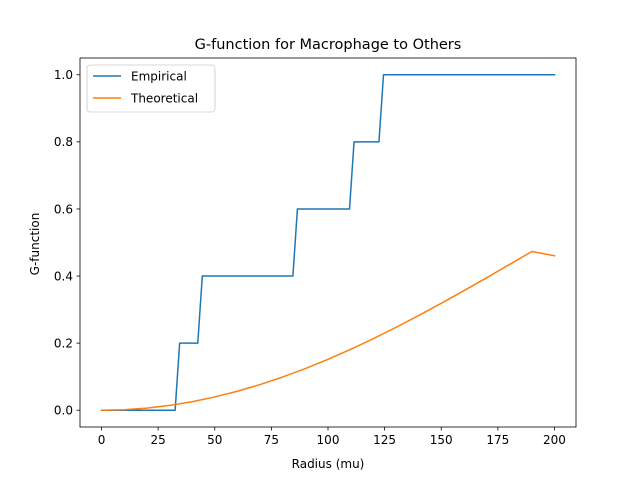  I want to click on x-tick-label: 50, so click(214, 440).